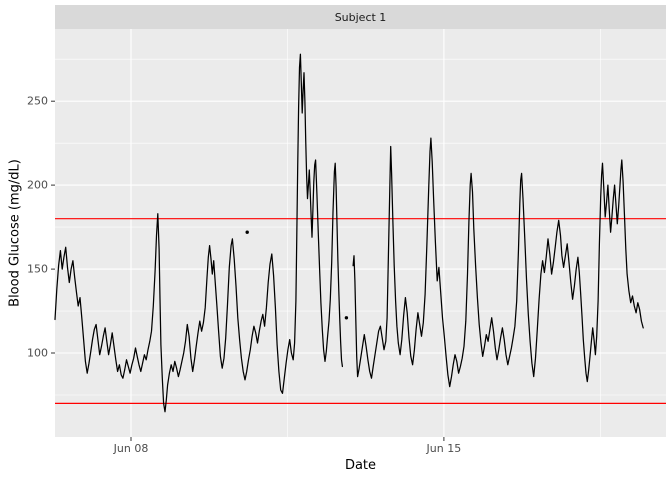 This screenshot has width=672, height=480. What do you see at coordinates (37, 185) in the screenshot?
I see `y-tick-label: 200` at bounding box center [37, 185].